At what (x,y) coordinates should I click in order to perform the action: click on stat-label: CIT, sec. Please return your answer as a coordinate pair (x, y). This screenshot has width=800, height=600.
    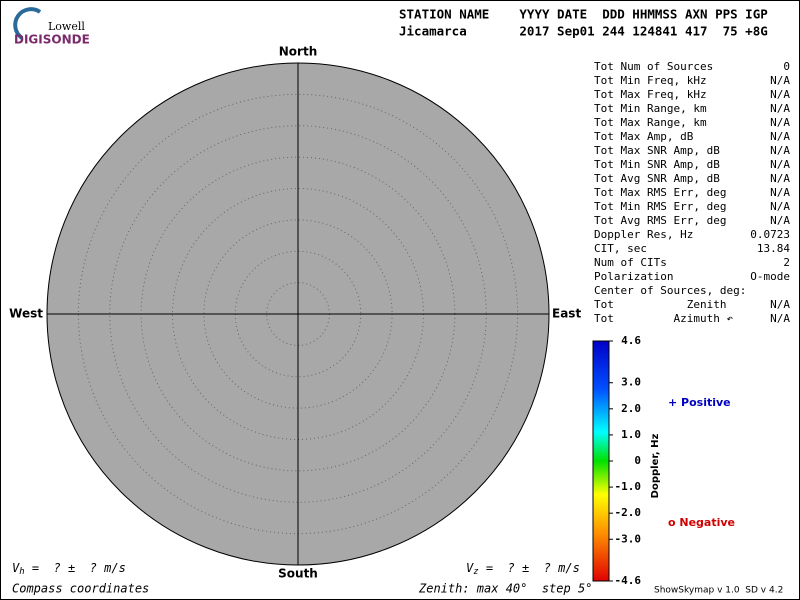
    Looking at the image, I should click on (620, 248).